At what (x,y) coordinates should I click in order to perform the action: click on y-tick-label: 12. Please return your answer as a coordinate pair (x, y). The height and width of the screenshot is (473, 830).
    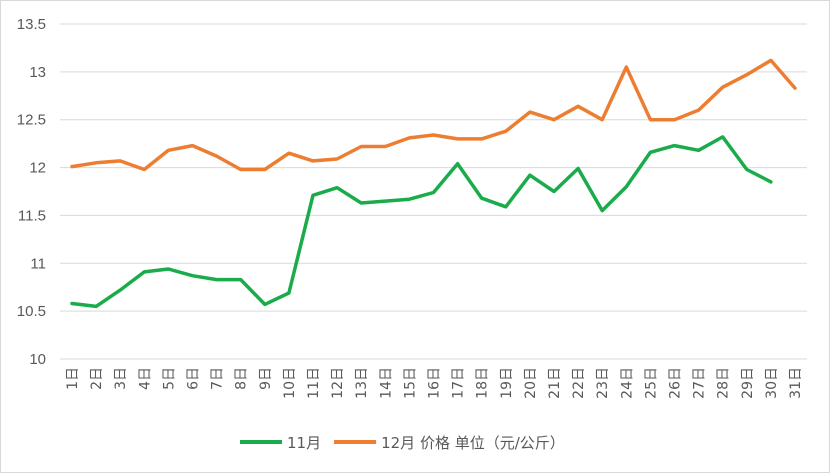
    Looking at the image, I should click on (37, 168).